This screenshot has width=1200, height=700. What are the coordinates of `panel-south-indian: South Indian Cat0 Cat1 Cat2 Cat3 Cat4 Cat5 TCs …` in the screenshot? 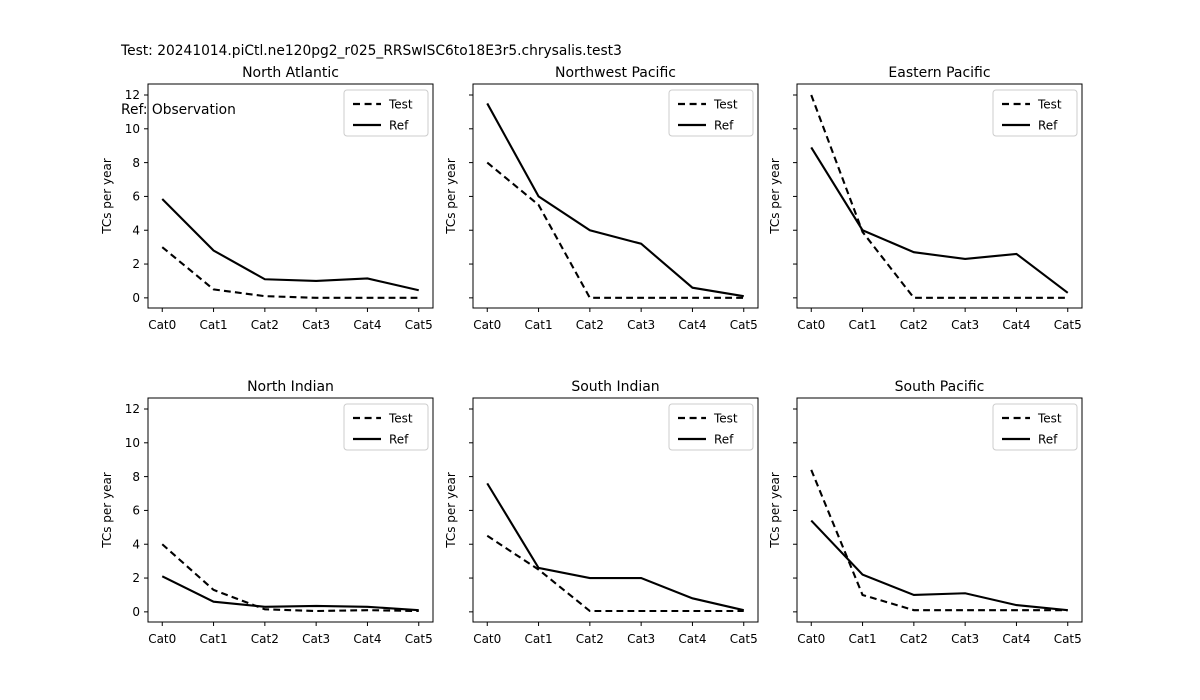 It's located at (601, 512).